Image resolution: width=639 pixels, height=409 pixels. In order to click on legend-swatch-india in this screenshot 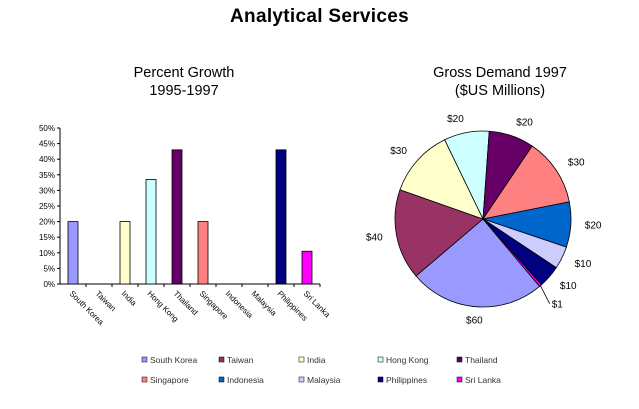, I will do `click(301, 359)`.